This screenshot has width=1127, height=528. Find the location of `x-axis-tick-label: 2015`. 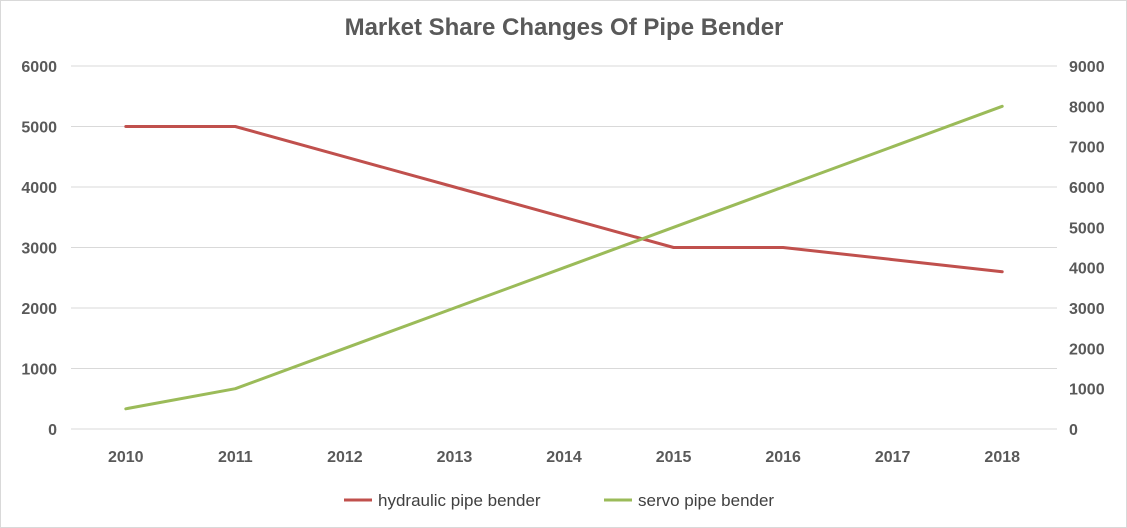

x-axis-tick-label: 2015 is located at coordinates (674, 457).